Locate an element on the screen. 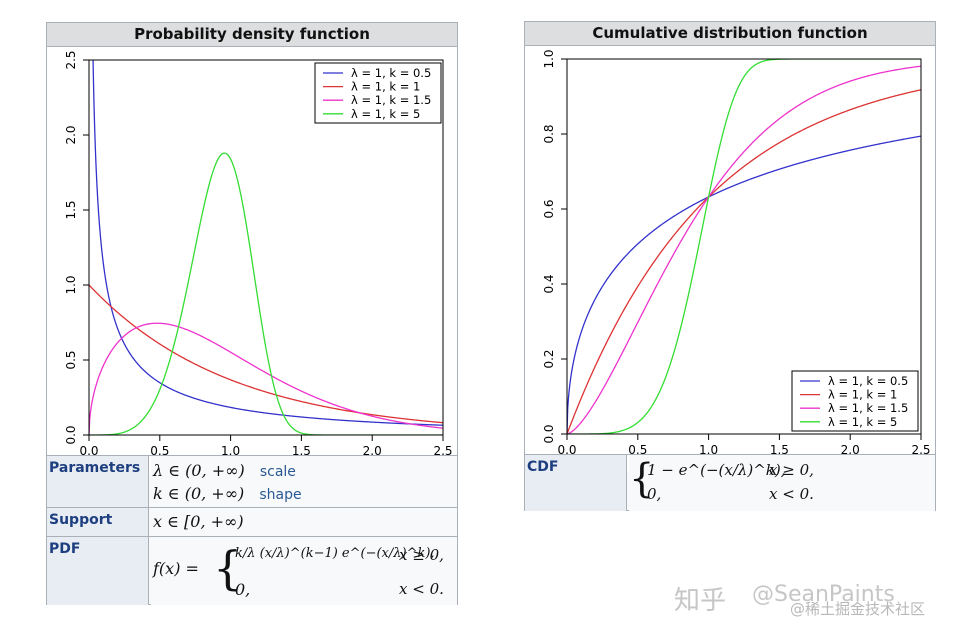  y-tick-label-5: 1.0 is located at coordinates (549, 58).